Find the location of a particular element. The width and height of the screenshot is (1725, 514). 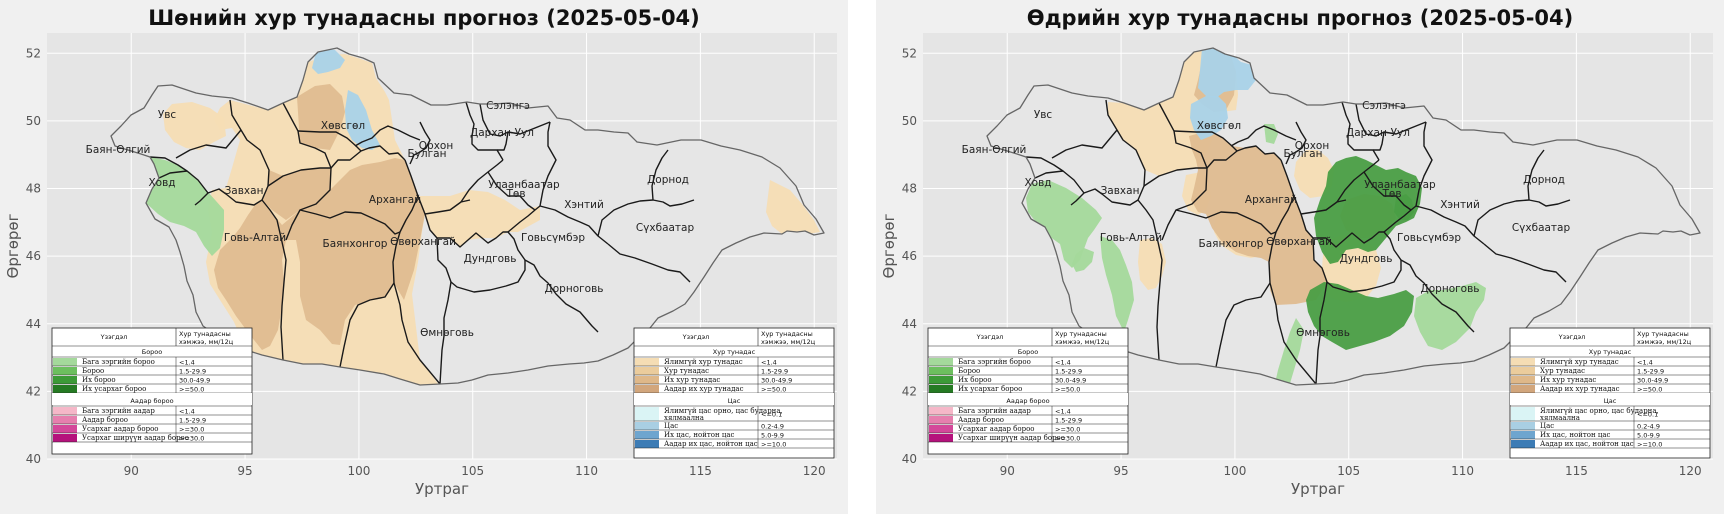

aimag-label: Говьсүмбэр is located at coordinates (1429, 238).